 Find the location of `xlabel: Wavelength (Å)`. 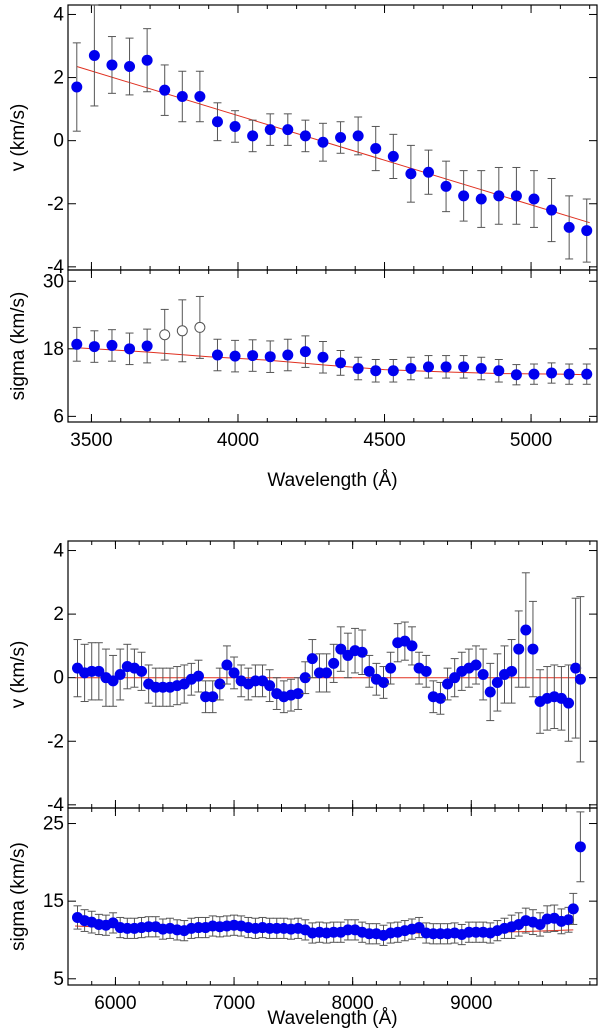

xlabel: Wavelength (Å) is located at coordinates (332, 480).